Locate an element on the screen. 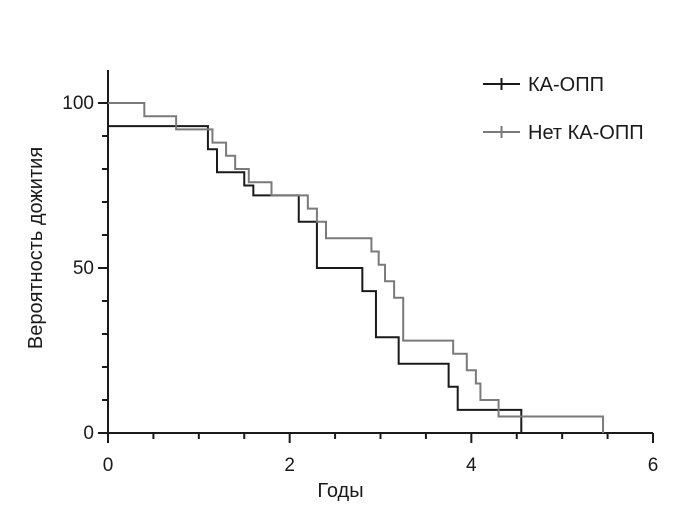  y-tick-label: 50 is located at coordinates (83, 268).